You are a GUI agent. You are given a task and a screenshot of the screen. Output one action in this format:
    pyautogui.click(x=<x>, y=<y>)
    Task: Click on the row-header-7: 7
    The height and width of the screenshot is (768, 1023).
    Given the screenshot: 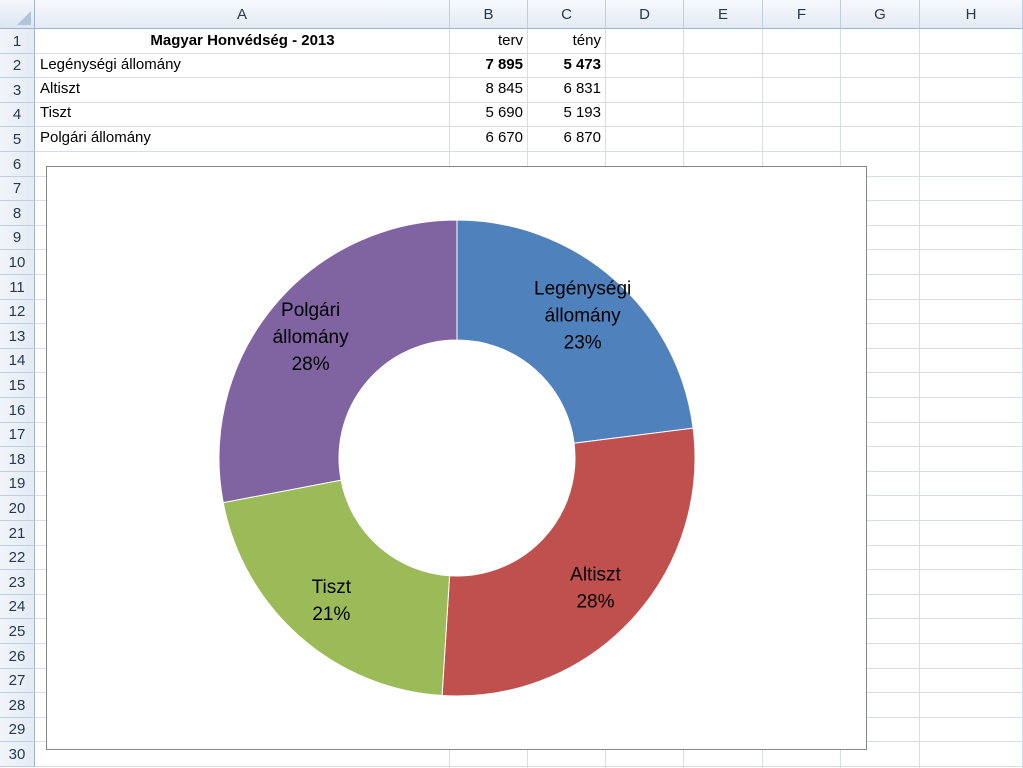 What is the action you would take?
    pyautogui.click(x=17, y=189)
    